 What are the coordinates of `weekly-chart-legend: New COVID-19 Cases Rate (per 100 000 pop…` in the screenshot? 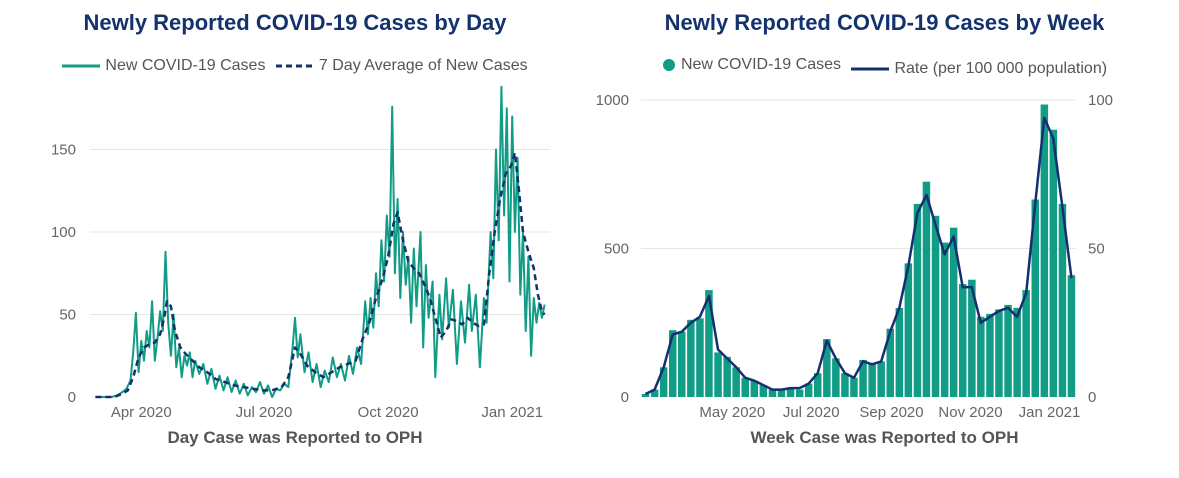 It's located at (884, 67).